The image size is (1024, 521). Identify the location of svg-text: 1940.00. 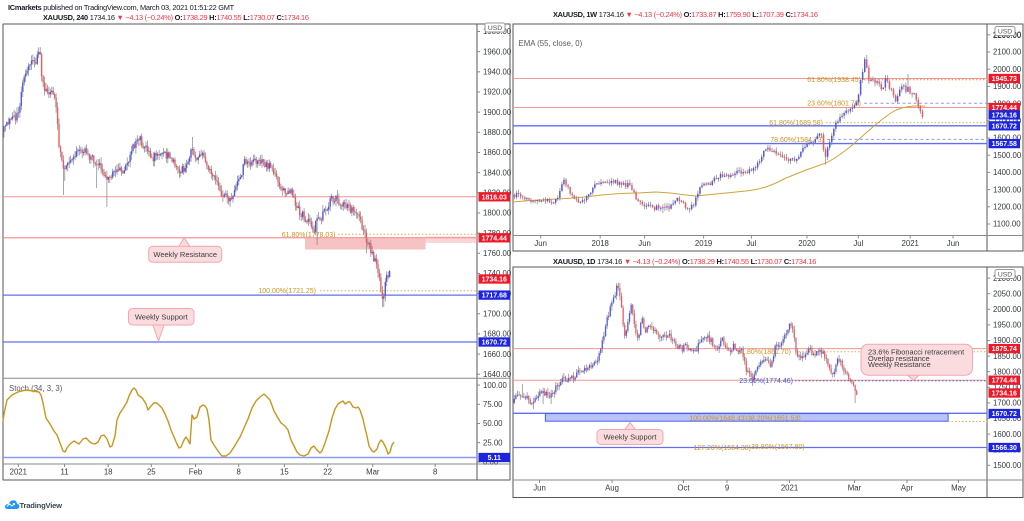
(497, 72).